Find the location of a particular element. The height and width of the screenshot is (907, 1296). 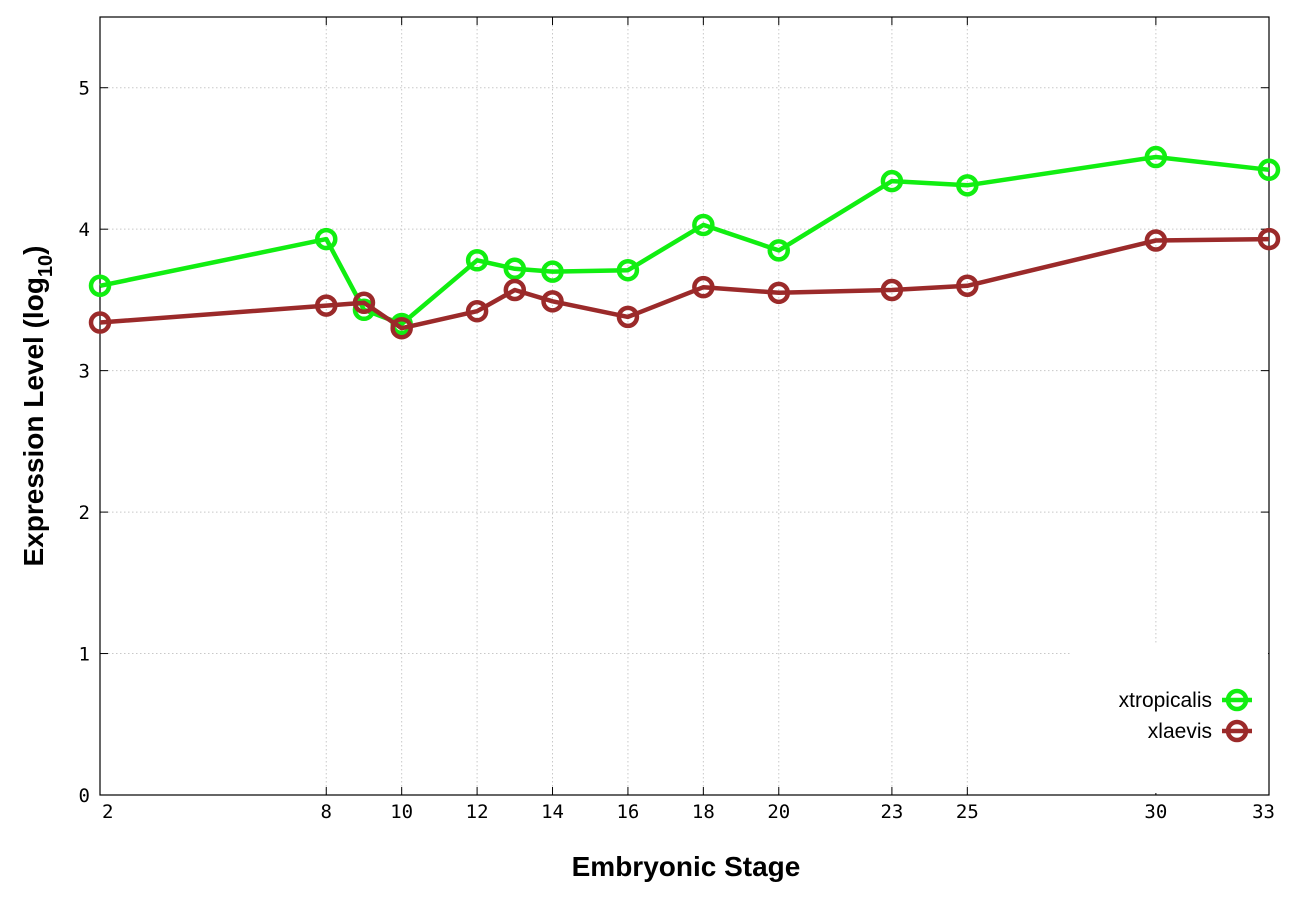

y-tick-label-3: 3 is located at coordinates (84, 372).